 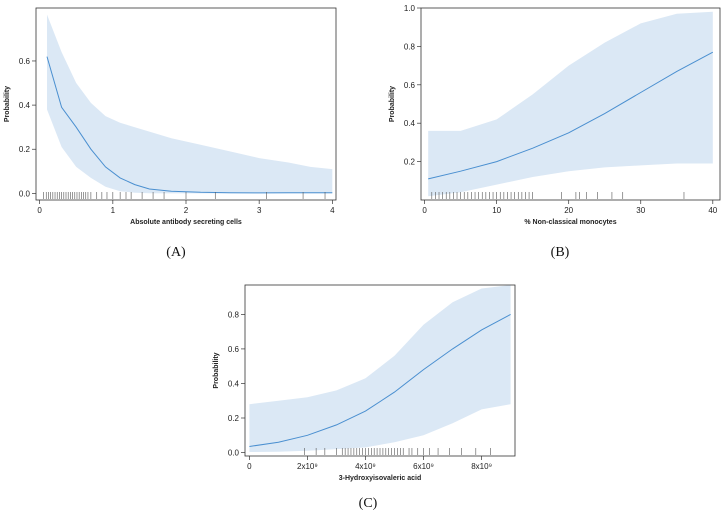 I want to click on x-tick-label: 8x10⁹, so click(x=481, y=466).